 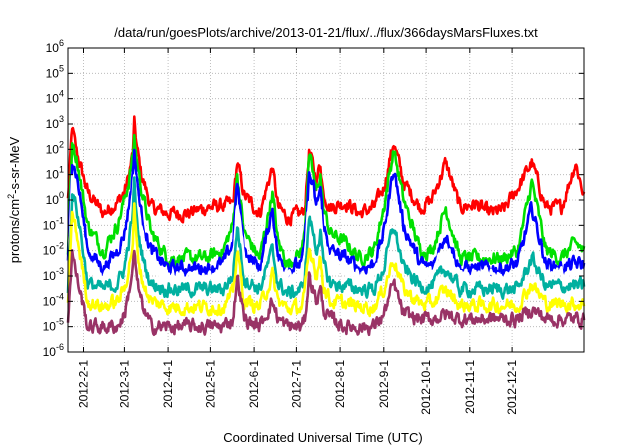 I want to click on x-tick-label: 2012-11-1, so click(x=470, y=387).